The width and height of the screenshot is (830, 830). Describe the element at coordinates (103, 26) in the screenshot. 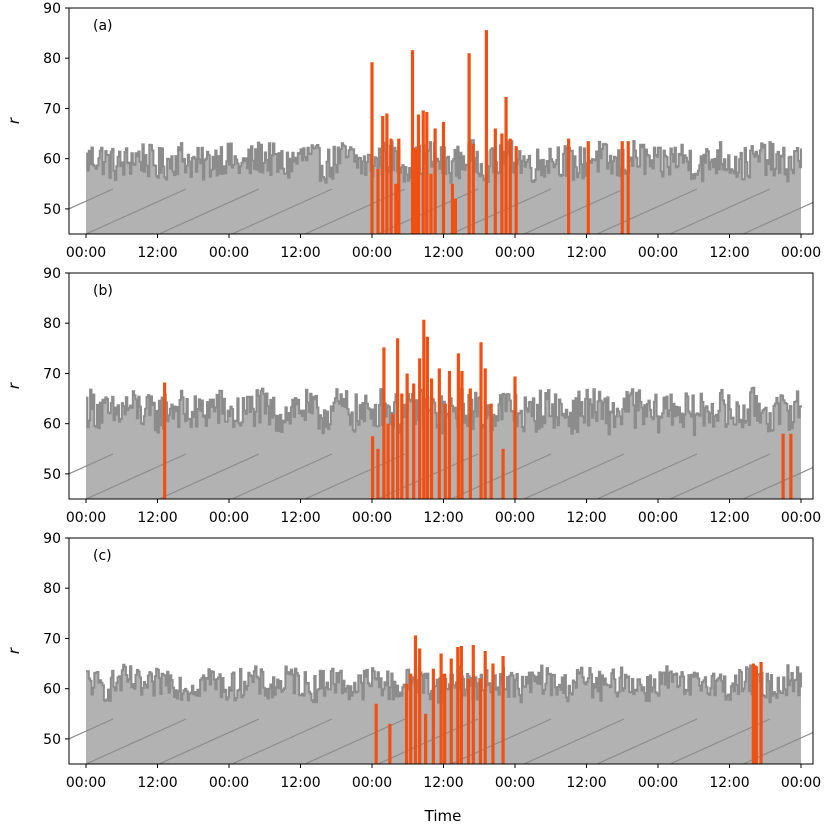

I see `panel-label: (a)` at that location.